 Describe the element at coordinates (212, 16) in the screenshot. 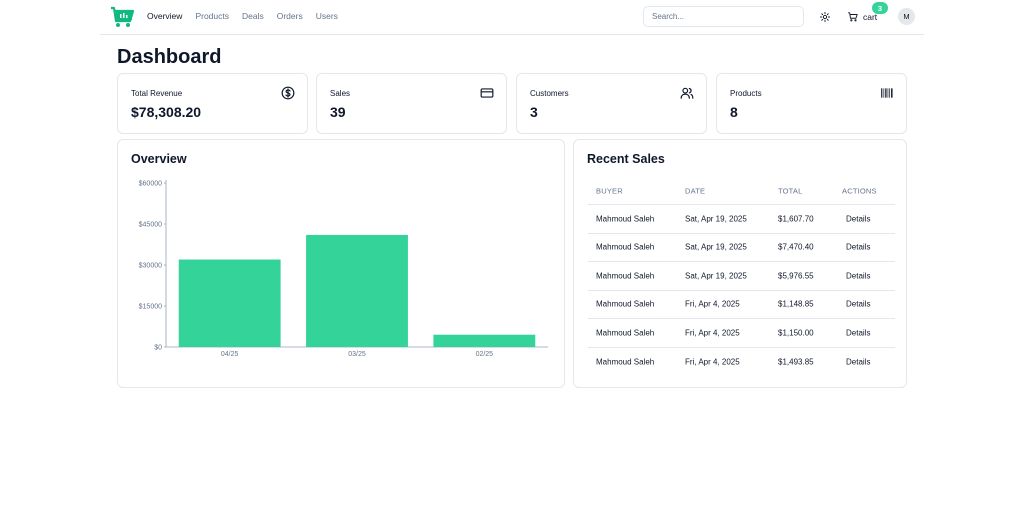

I see `nav-products: Products` at that location.